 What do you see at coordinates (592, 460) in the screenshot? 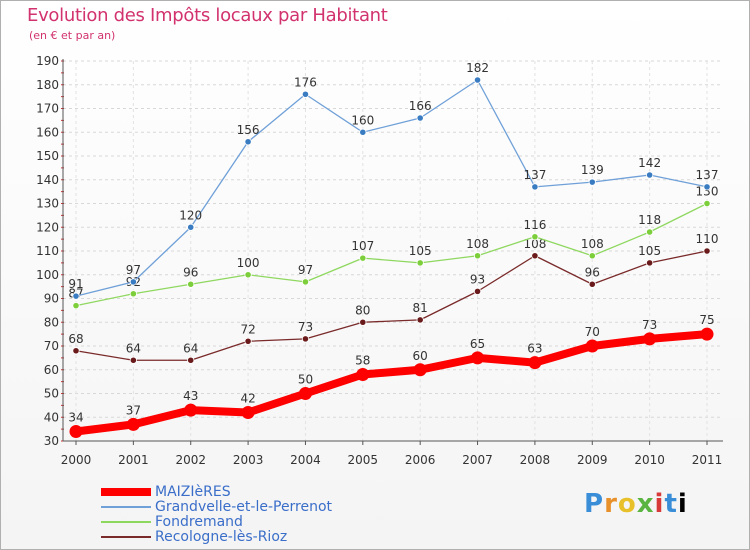
I see `x-tick-label: 2009` at bounding box center [592, 460].